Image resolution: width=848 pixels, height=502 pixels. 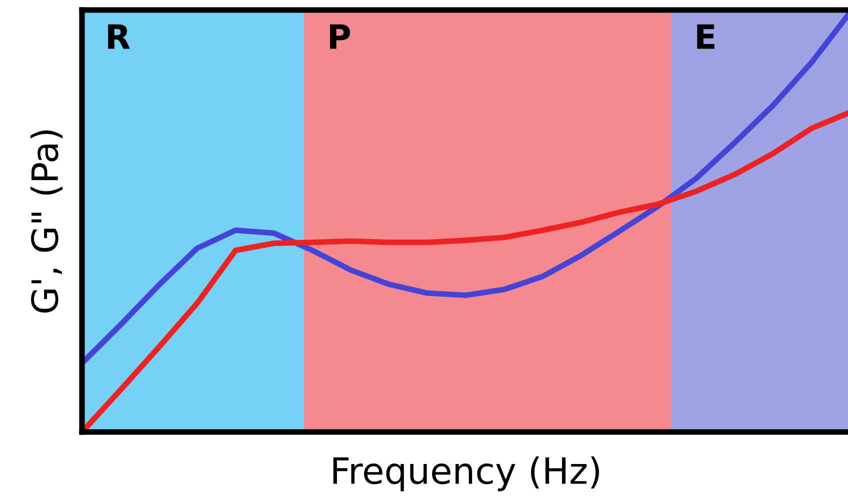 What do you see at coordinates (466, 474) in the screenshot?
I see `x-axis-title: Frequency (Hz)` at bounding box center [466, 474].